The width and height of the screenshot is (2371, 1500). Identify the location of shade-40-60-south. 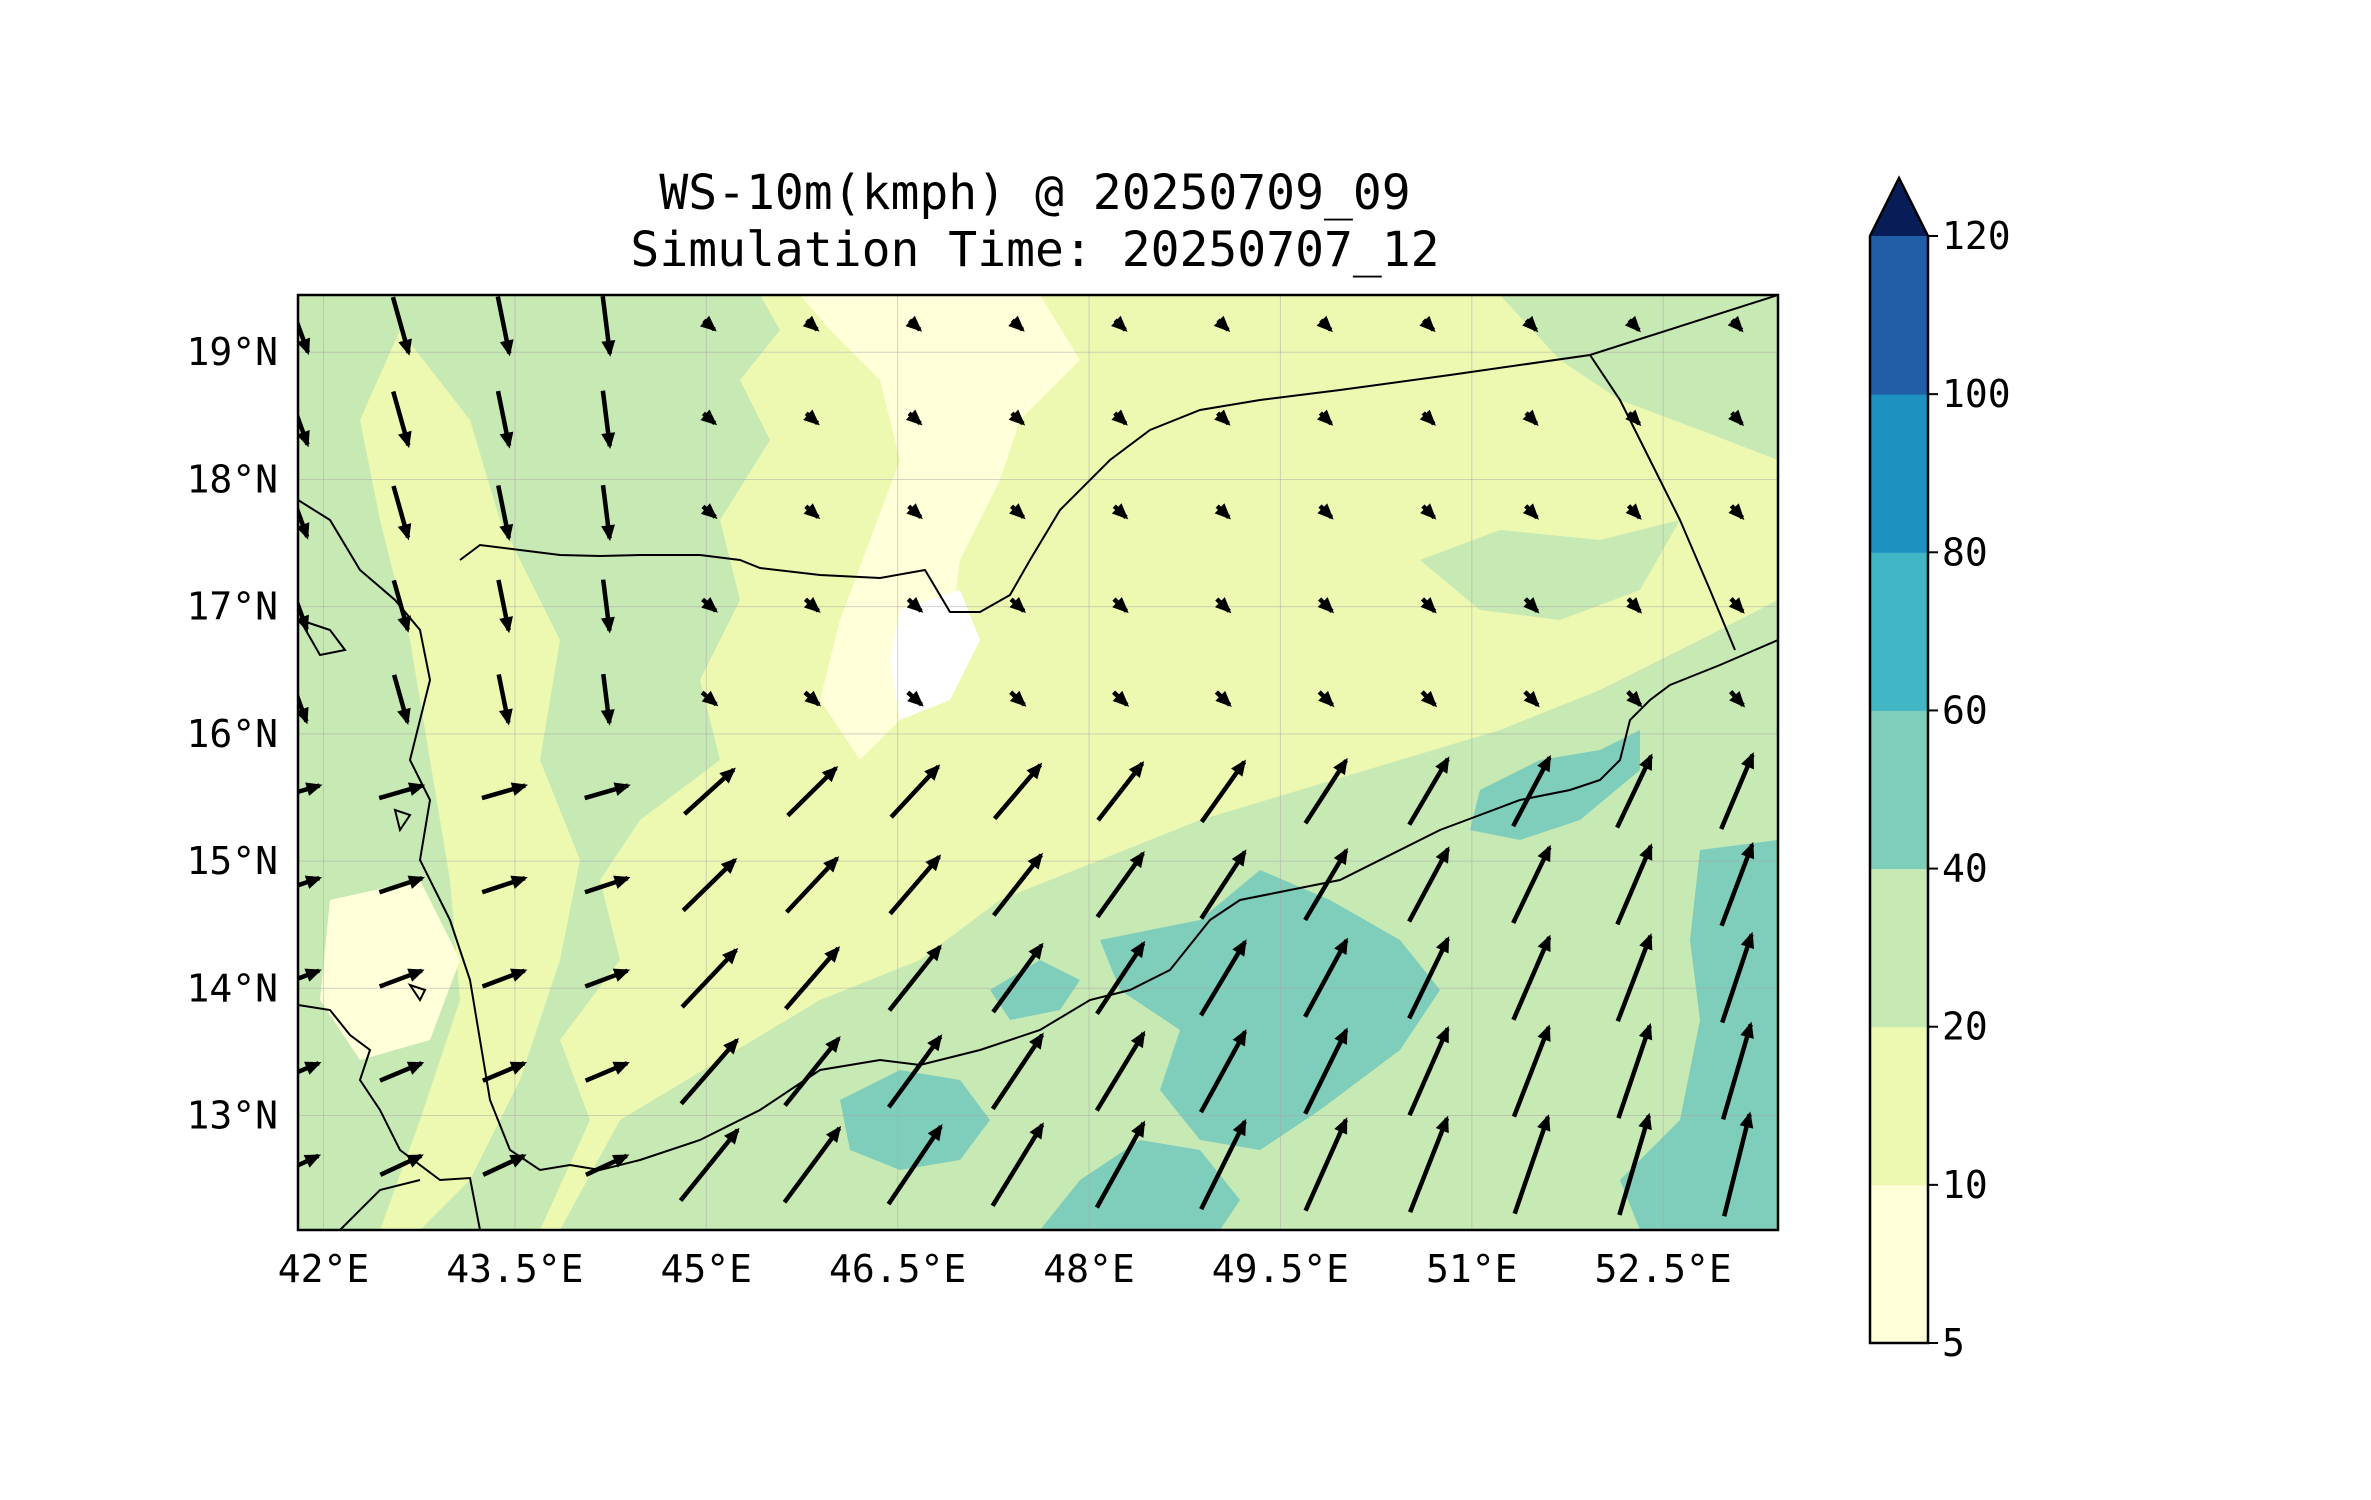
(1140, 1185).